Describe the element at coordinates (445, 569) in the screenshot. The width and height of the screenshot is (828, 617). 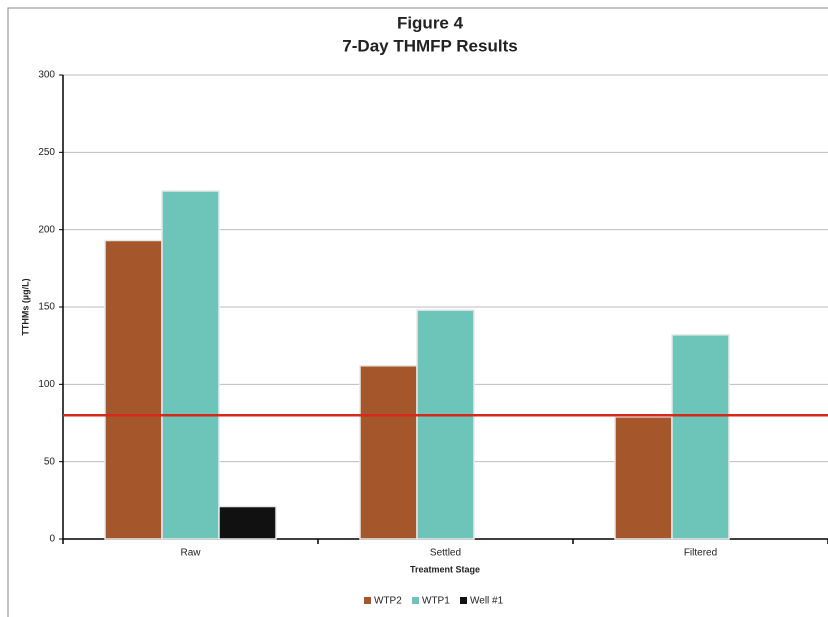
I see `x-axis-title: Treatment Stage` at that location.